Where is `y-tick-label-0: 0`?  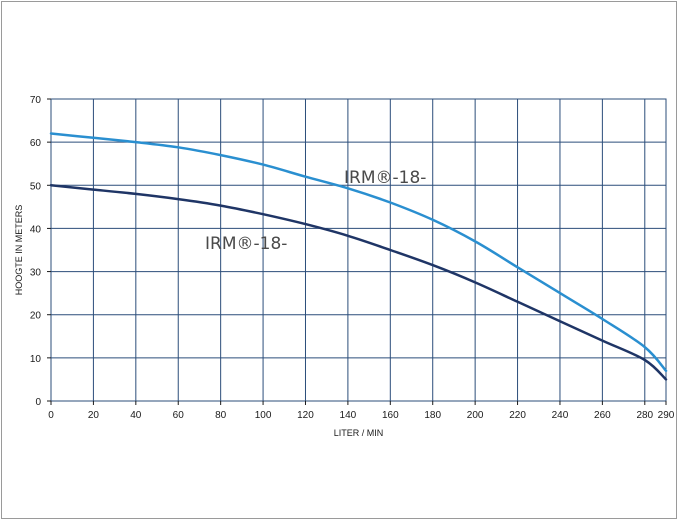
y-tick-label-0: 0 is located at coordinates (38, 402).